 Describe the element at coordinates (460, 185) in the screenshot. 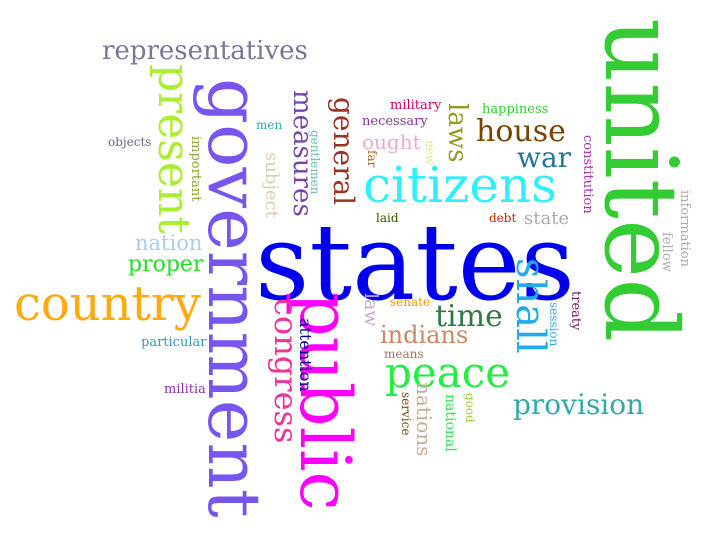

I see `word-citizens: citizens` at that location.